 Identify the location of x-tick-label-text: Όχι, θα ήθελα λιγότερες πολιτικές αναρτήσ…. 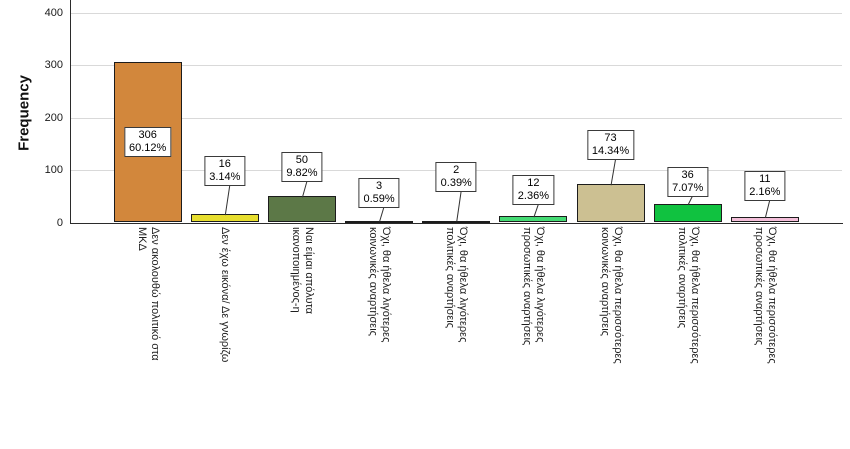
(457, 285).